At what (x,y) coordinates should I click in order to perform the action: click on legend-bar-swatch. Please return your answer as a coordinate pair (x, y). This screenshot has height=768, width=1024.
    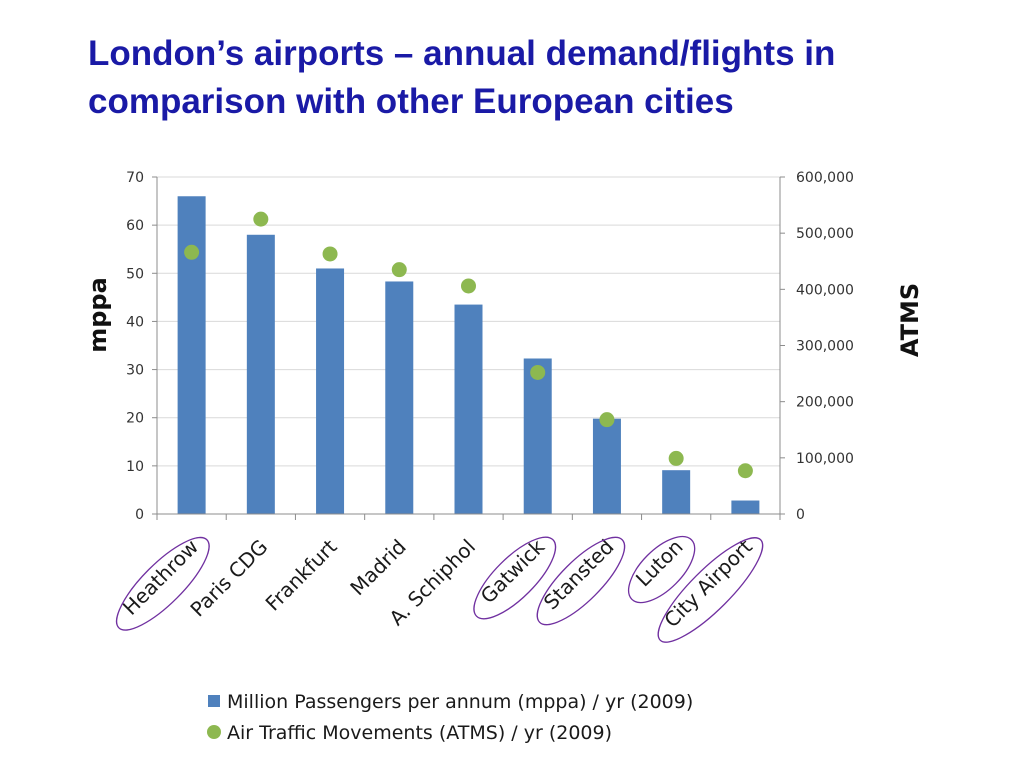
    Looking at the image, I should click on (214, 701).